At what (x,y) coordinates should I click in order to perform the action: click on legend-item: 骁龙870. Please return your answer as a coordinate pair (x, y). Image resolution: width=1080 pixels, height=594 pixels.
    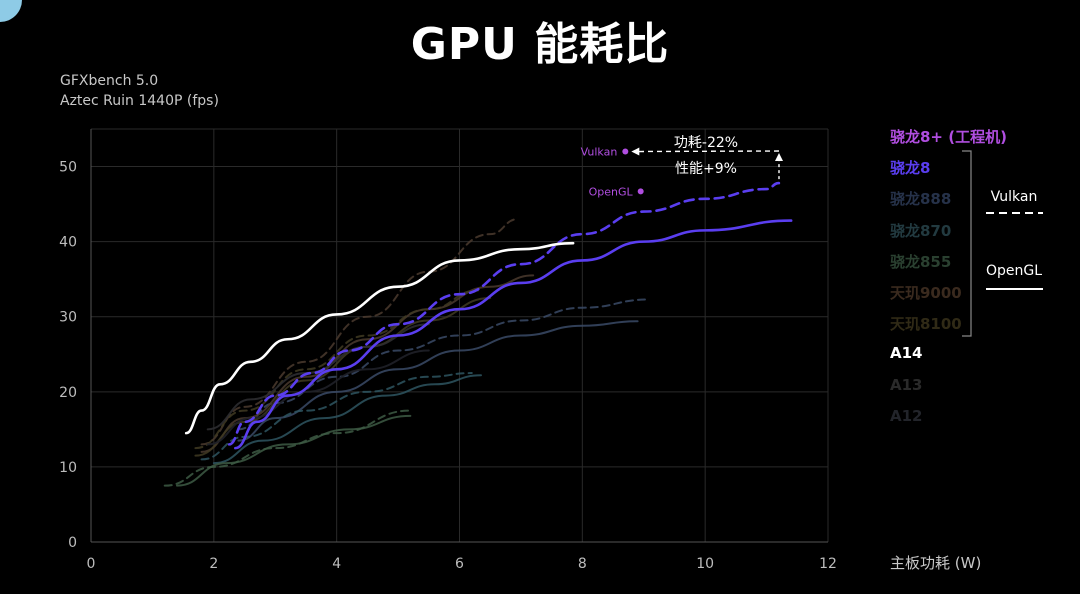
    Looking at the image, I should click on (921, 230).